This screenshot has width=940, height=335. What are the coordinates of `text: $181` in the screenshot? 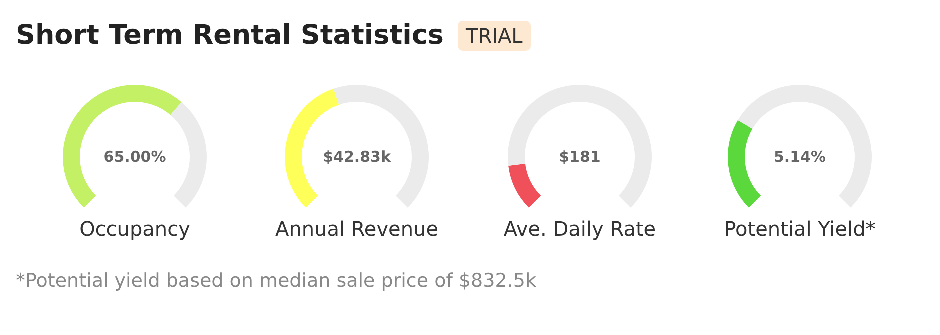 It's located at (580, 157).